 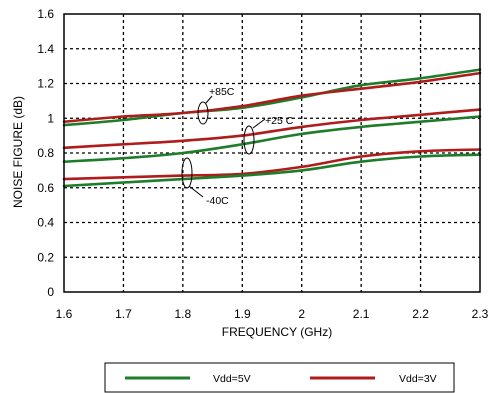 What do you see at coordinates (480, 314) in the screenshot?
I see `x-tick-label: 2.3` at bounding box center [480, 314].